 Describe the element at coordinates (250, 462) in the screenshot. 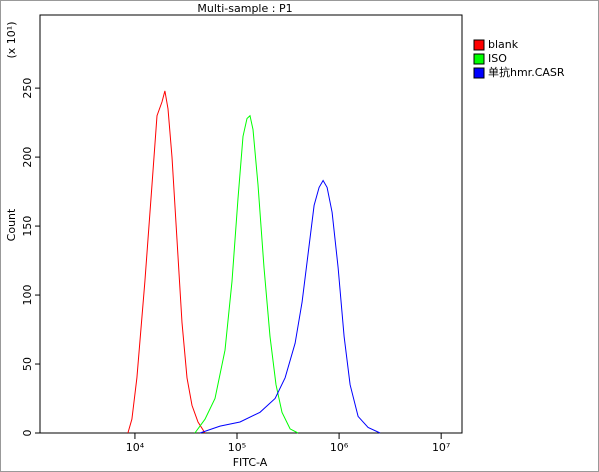

I see `x-axis-label: FITC-A` at that location.